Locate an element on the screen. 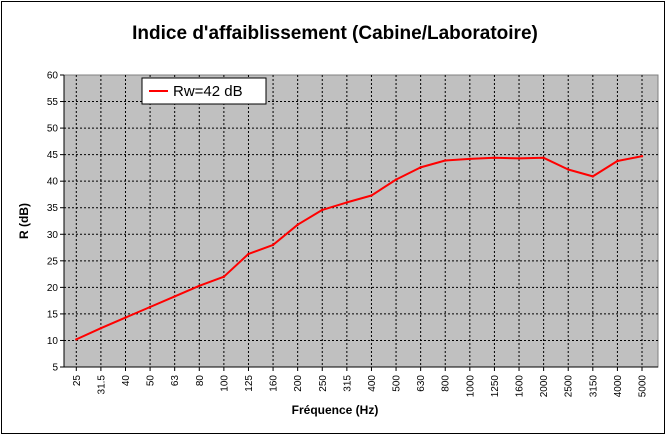  y-tick-label: 15 is located at coordinates (53, 314).